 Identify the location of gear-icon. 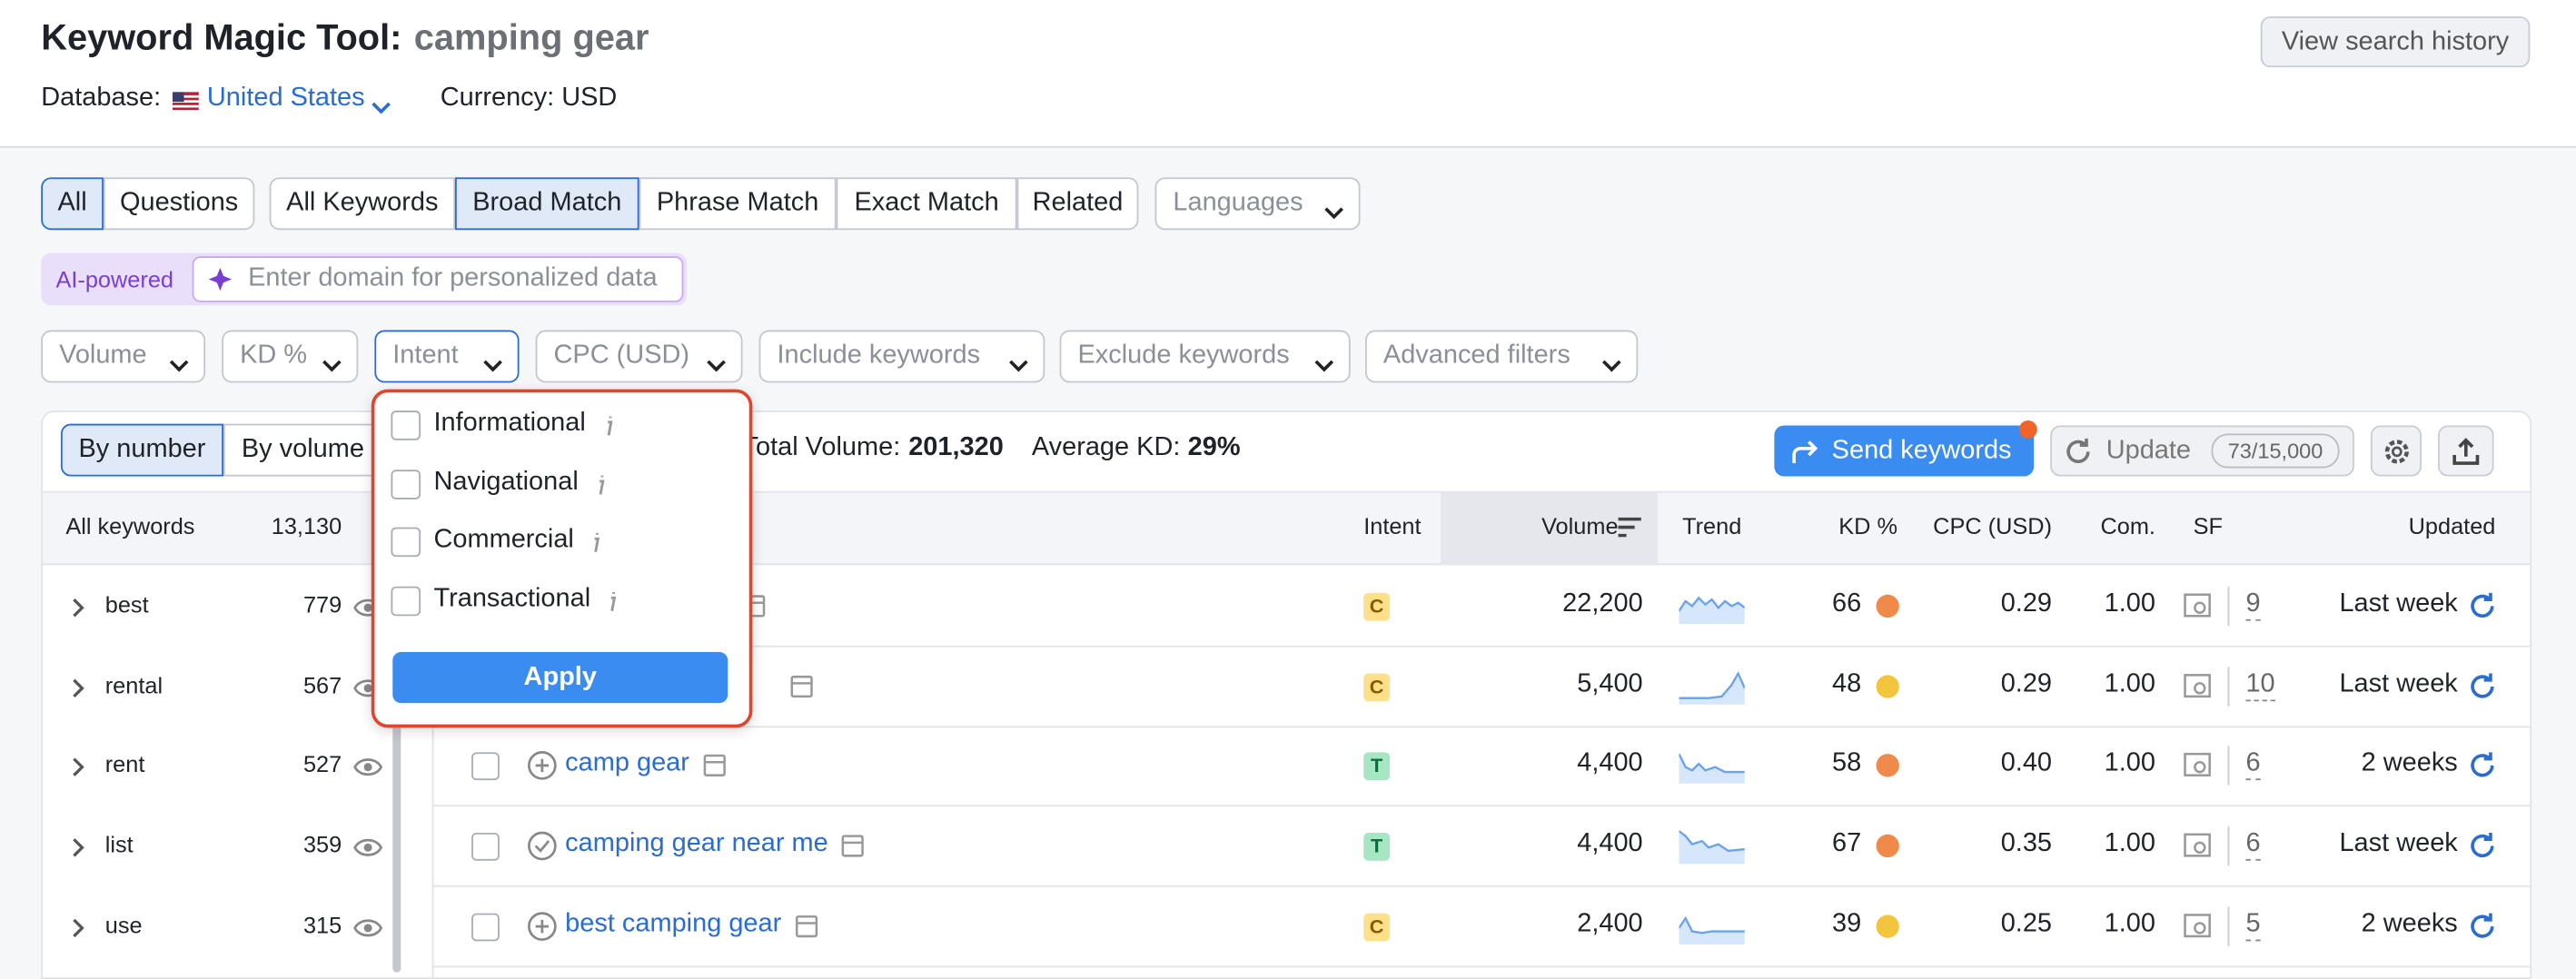
(2397, 455).